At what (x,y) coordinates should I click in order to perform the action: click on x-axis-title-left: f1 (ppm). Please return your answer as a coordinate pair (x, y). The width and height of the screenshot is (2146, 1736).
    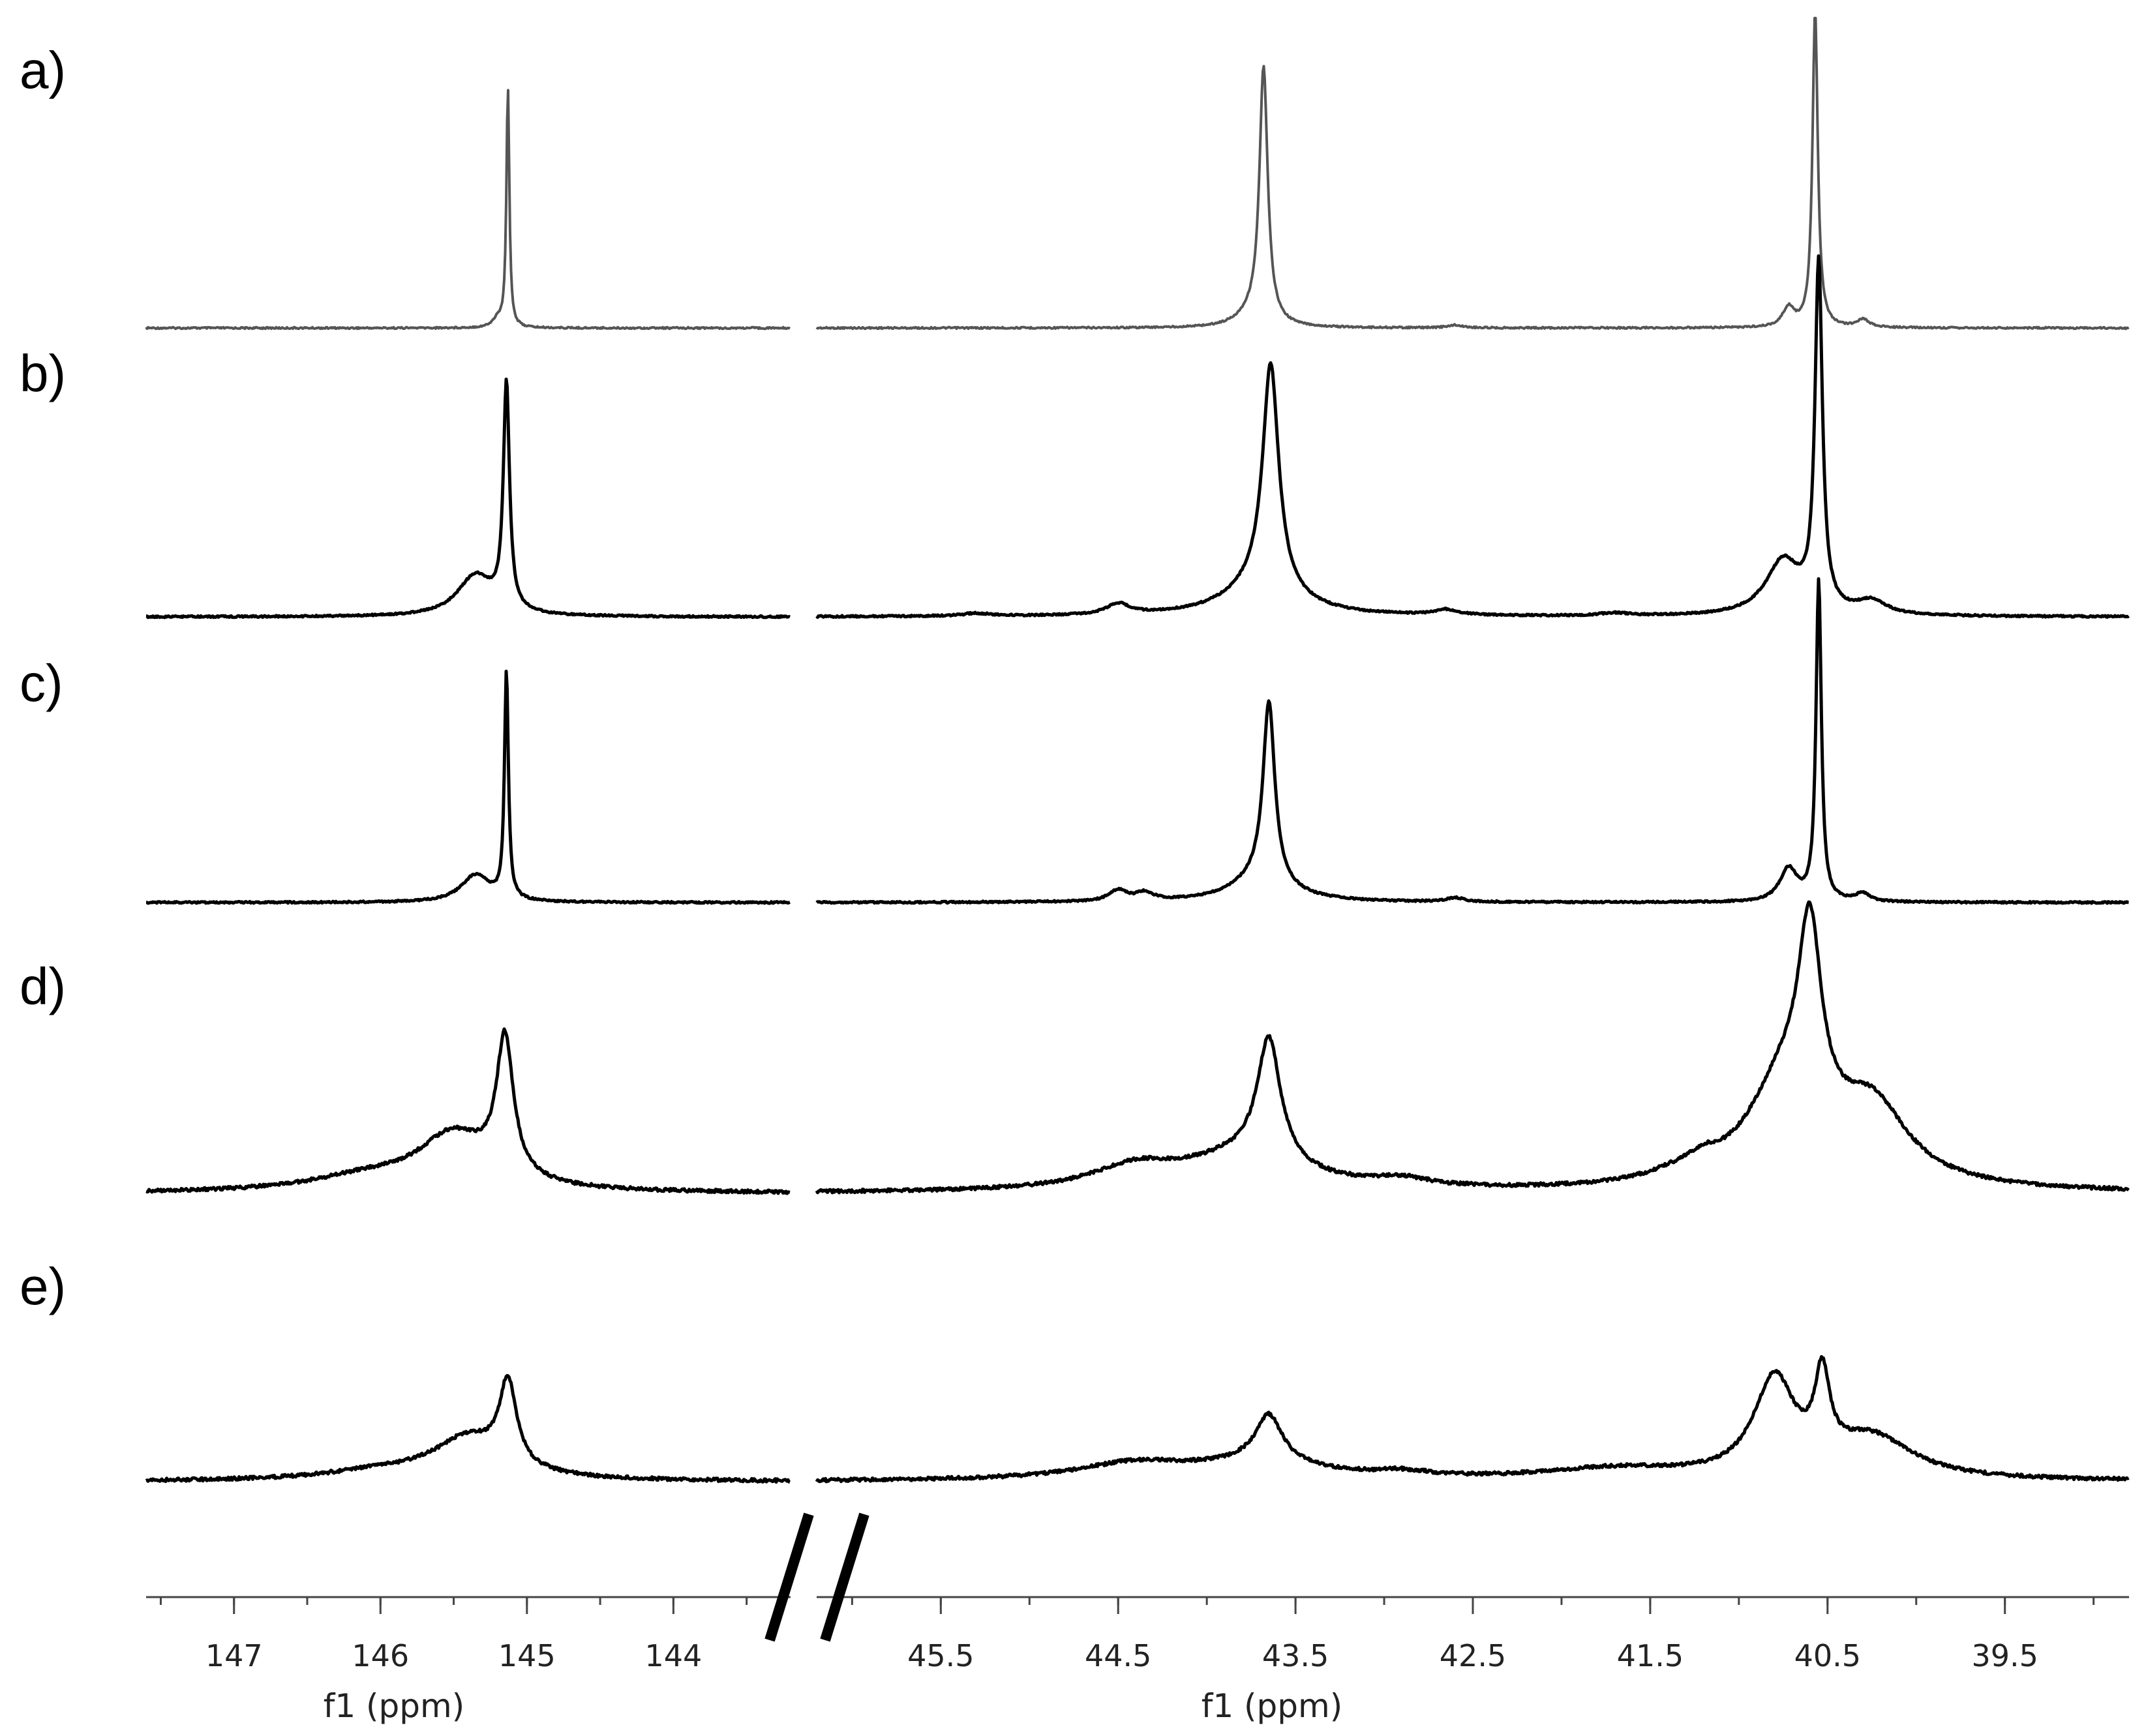
    Looking at the image, I should click on (394, 1706).